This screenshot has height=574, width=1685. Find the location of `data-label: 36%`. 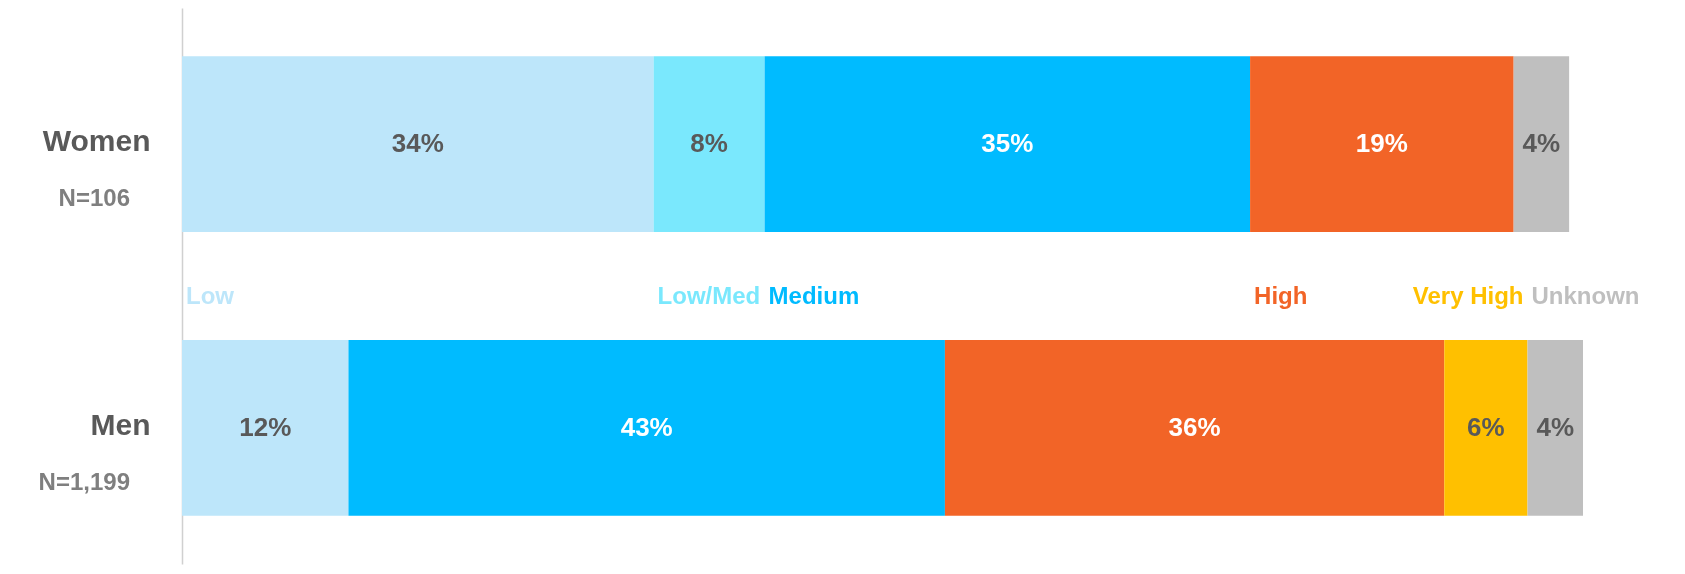

data-label: 36% is located at coordinates (1194, 426).